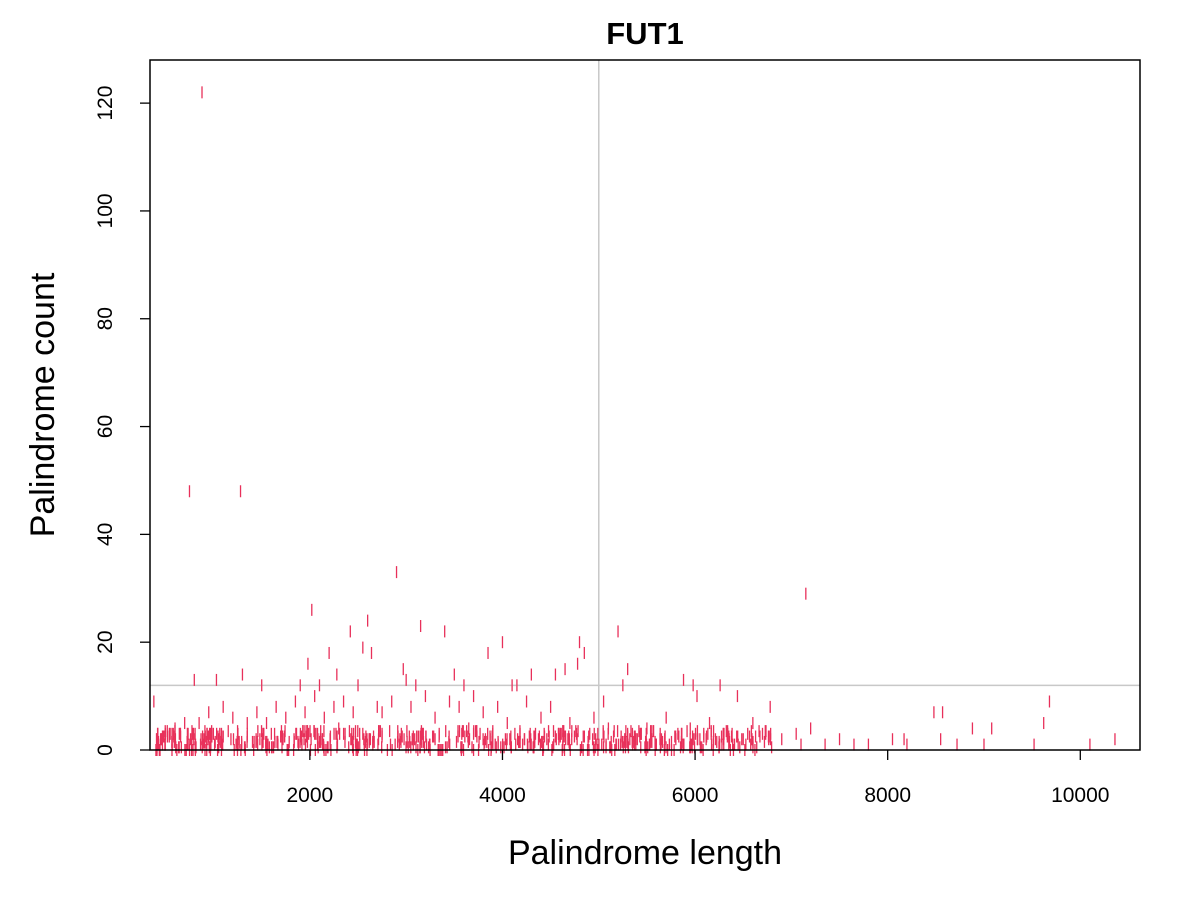 The image size is (1200, 900). I want to click on x-tick-label: 2000, so click(310, 795).